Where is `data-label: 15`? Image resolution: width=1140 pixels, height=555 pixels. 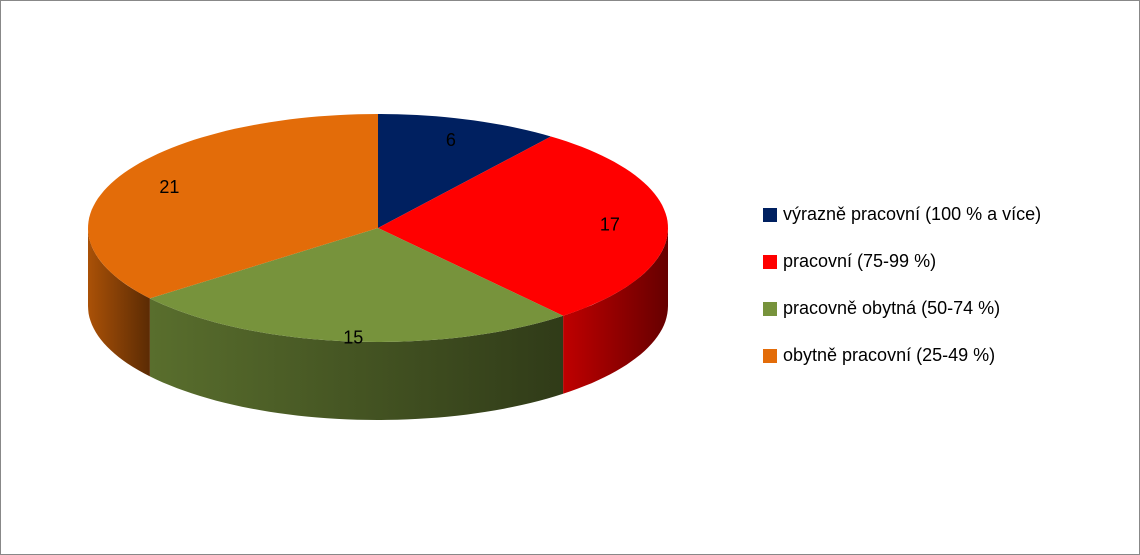 data-label: 15 is located at coordinates (353, 337).